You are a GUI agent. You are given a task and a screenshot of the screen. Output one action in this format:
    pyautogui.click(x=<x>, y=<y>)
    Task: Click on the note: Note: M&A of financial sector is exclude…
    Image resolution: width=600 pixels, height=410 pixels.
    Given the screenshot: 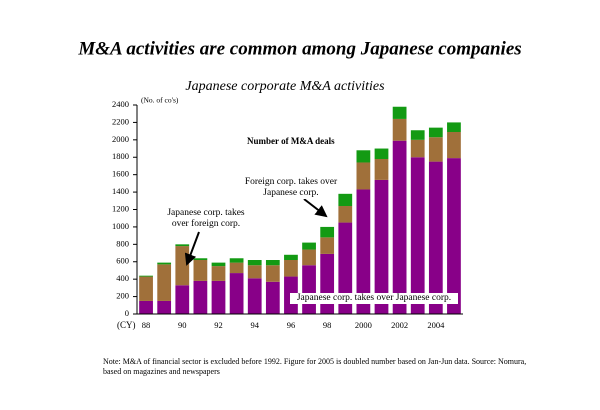 What is the action you would take?
    pyautogui.click(x=315, y=366)
    